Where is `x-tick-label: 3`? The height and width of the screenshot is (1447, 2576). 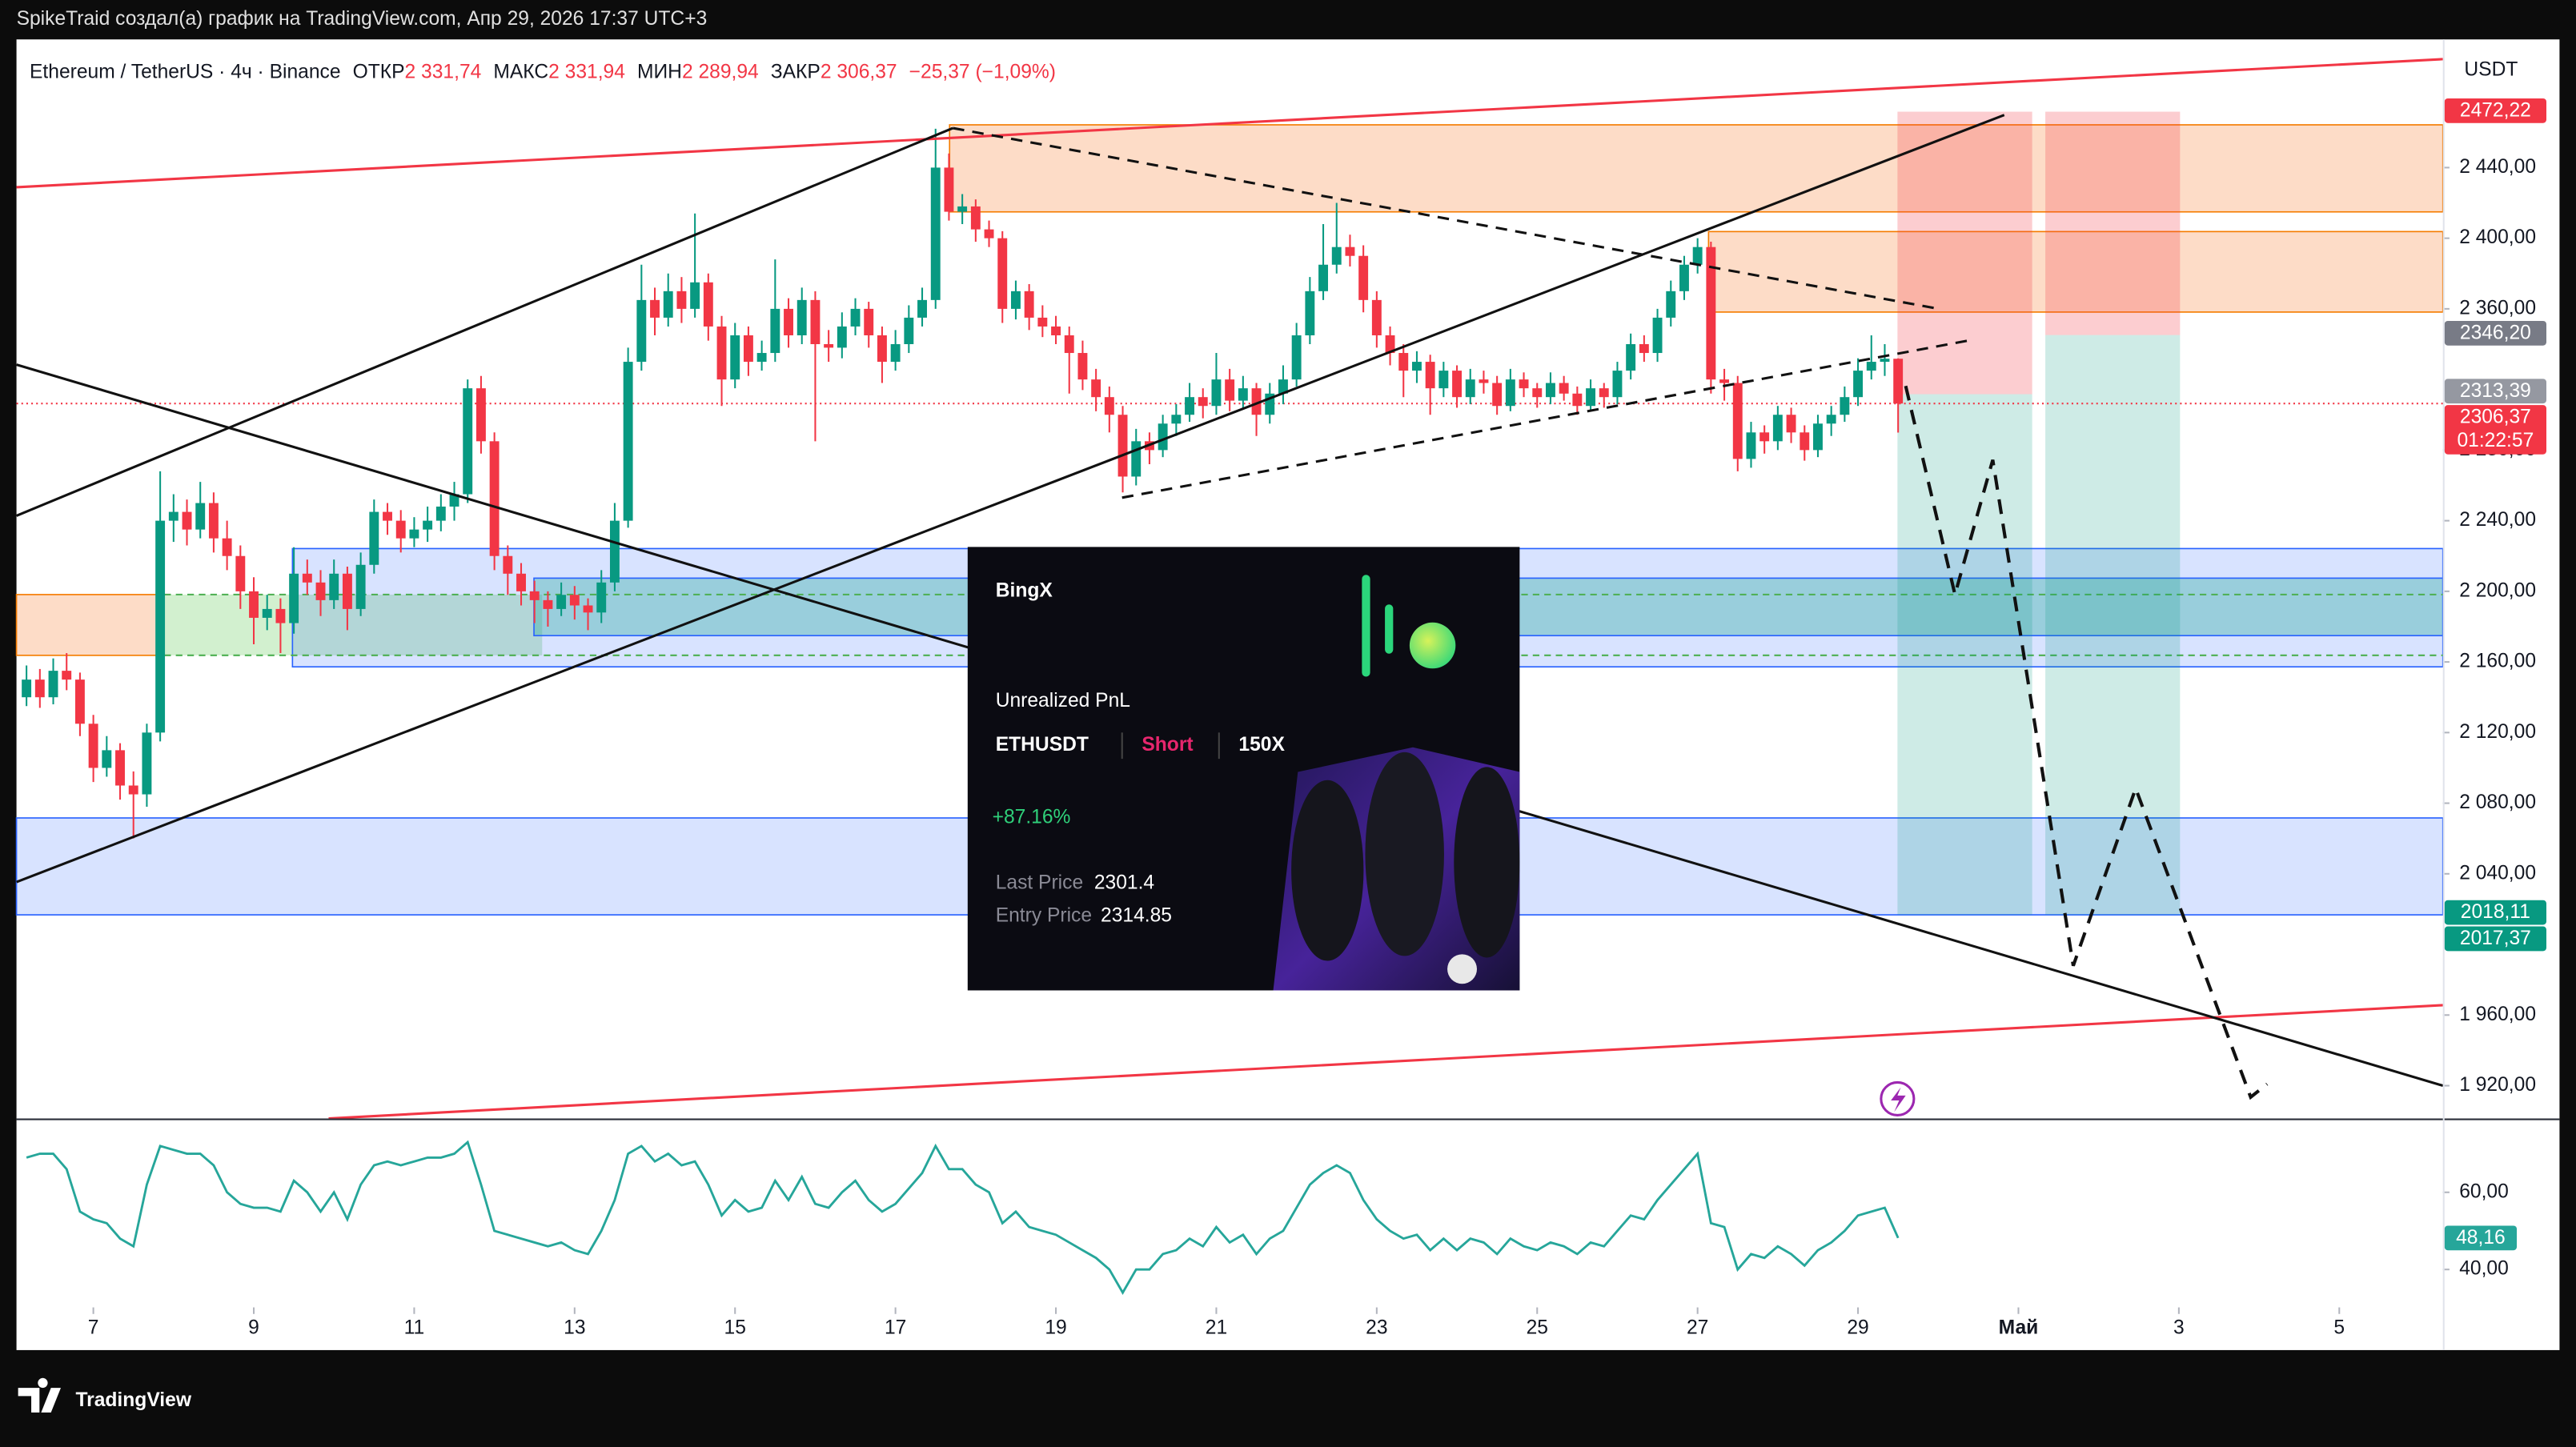 x-tick-label: 3 is located at coordinates (2179, 1328).